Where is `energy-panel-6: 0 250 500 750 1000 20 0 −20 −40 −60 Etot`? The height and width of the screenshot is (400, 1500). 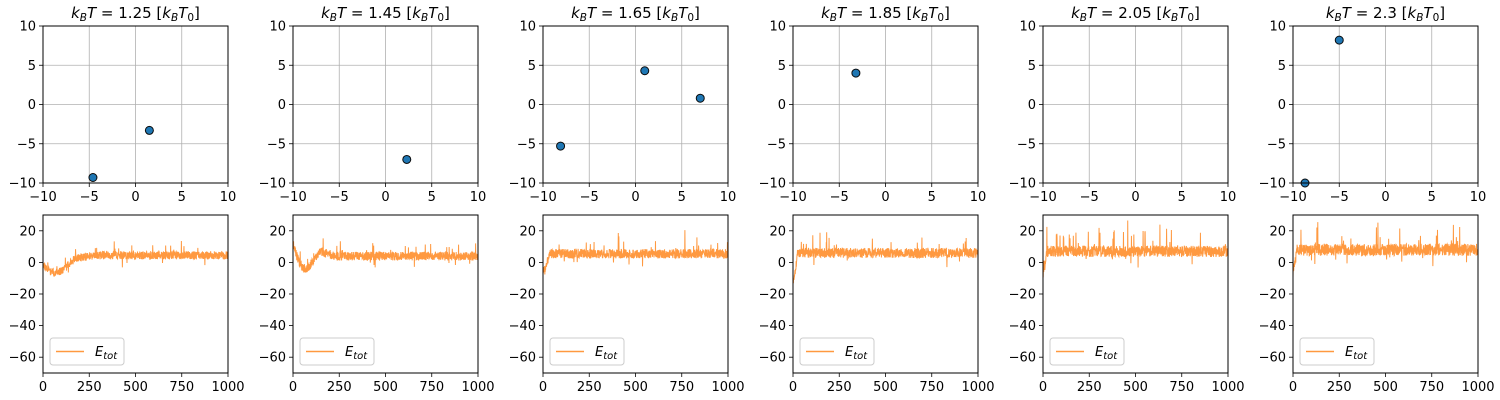 energy-panel-6: 0 250 500 750 1000 20 0 −20 −40 −60 Etot is located at coordinates (1377, 304).